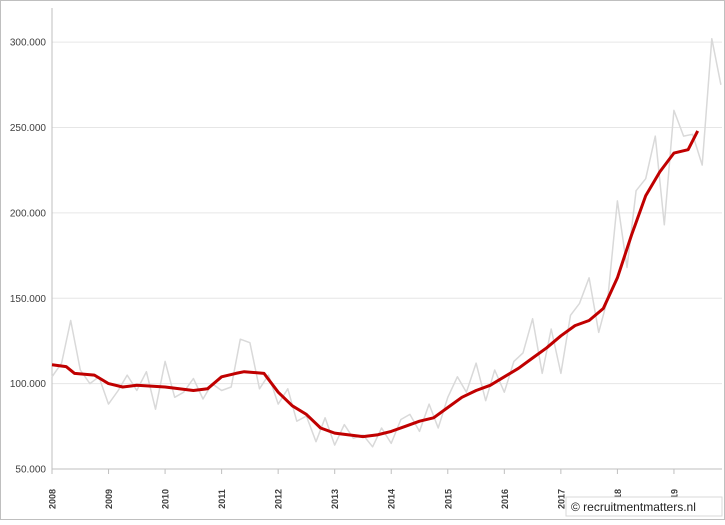 This screenshot has height=525, width=725. Describe the element at coordinates (28, 299) in the screenshot. I see `y-tick-label: 150.000` at that location.